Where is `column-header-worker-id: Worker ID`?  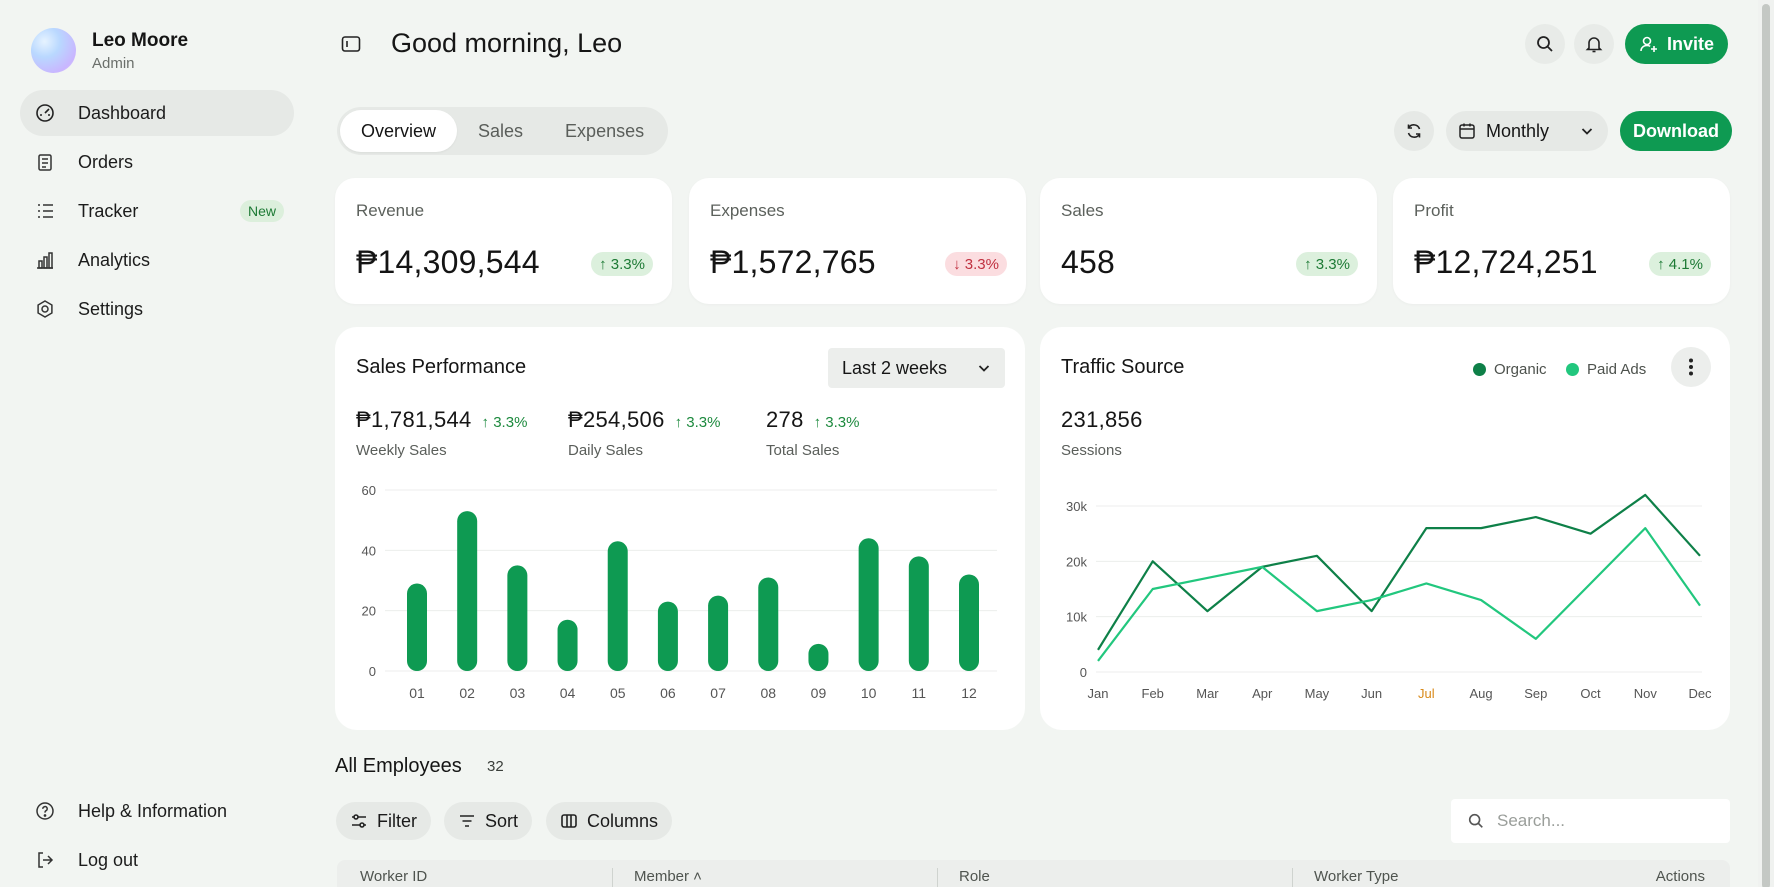
column-header-worker-id: Worker ID is located at coordinates (394, 876).